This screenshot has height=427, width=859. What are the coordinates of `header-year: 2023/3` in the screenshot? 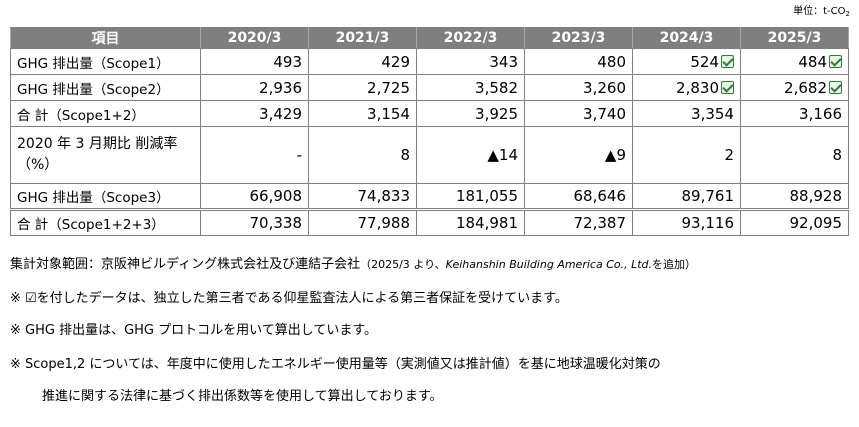 It's located at (578, 38).